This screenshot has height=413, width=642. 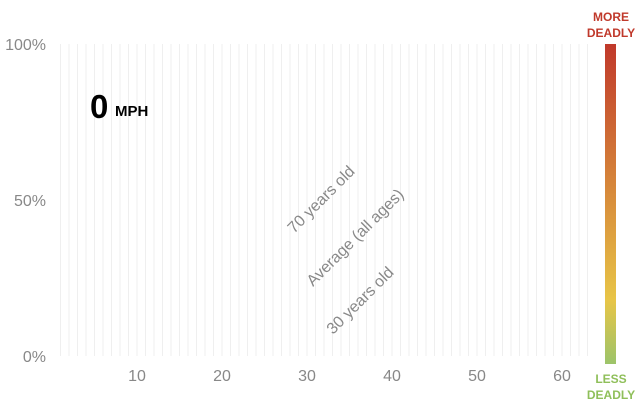 I want to click on y-tick-label: 0%, so click(x=34, y=357).